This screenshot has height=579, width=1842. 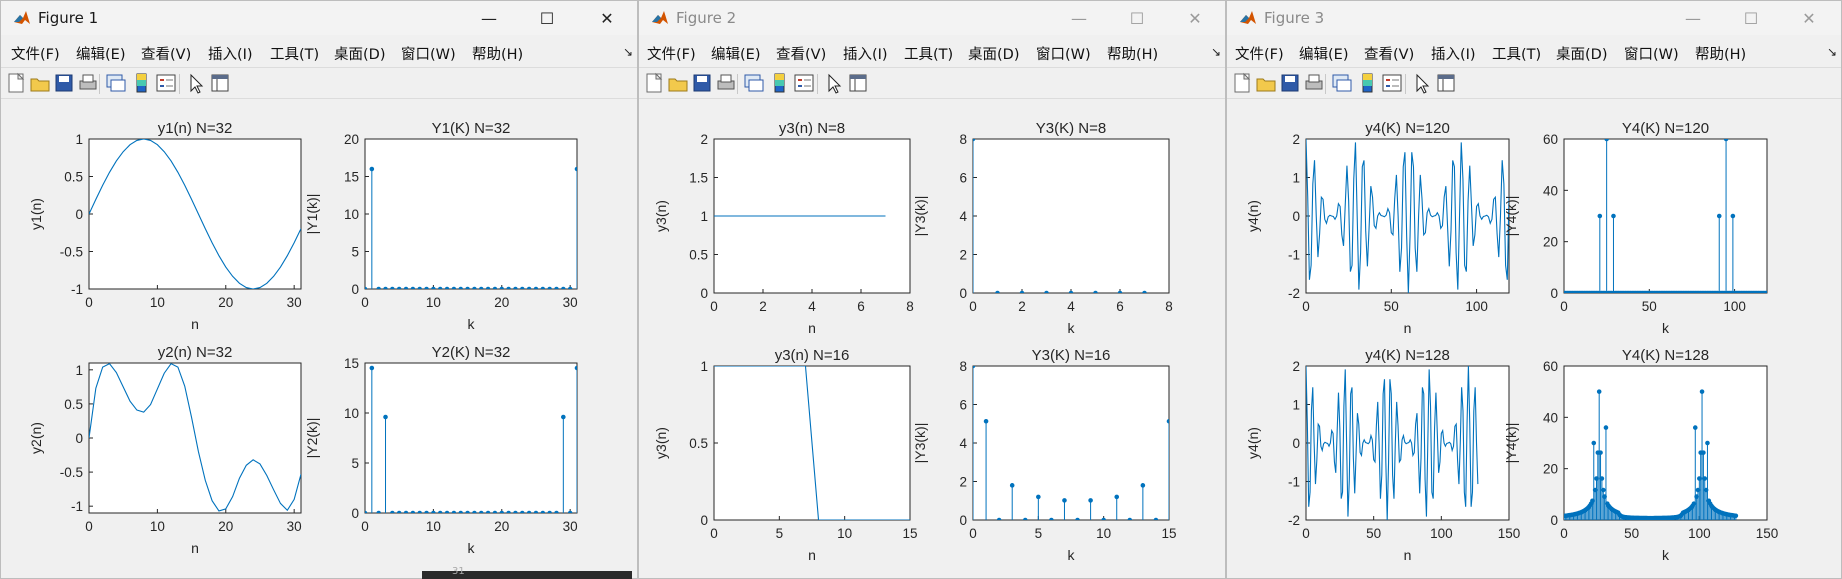 I want to click on axes-2: Y4(K) N=120 0 50 100 0 20 40 60 k |Y4(k)|, so click(x=1636, y=228).